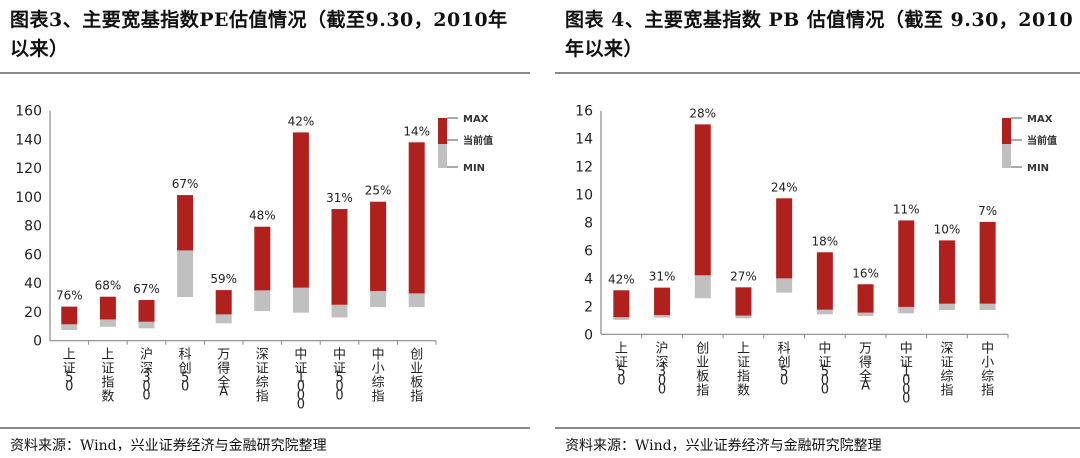  I want to click on y-tick-label: 8, so click(588, 224).